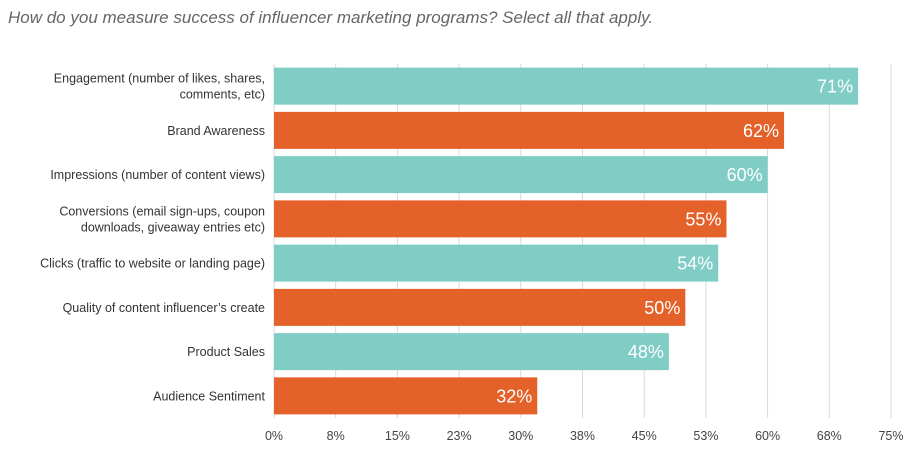  Describe the element at coordinates (705, 436) in the screenshot. I see `x-tick-label: 53%` at that location.